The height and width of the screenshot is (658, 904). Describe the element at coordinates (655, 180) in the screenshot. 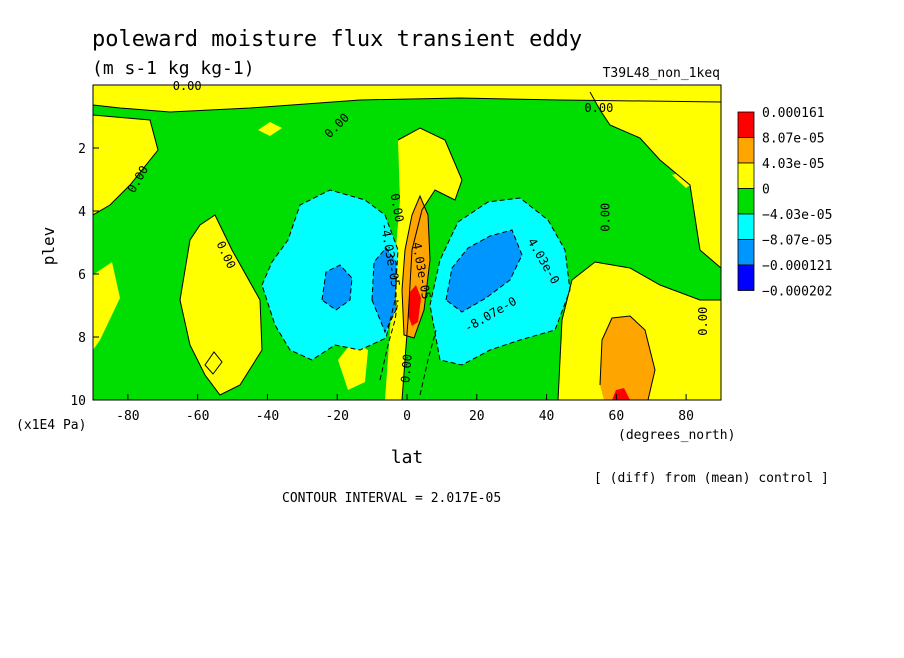

I see `field-yellow-topright` at that location.